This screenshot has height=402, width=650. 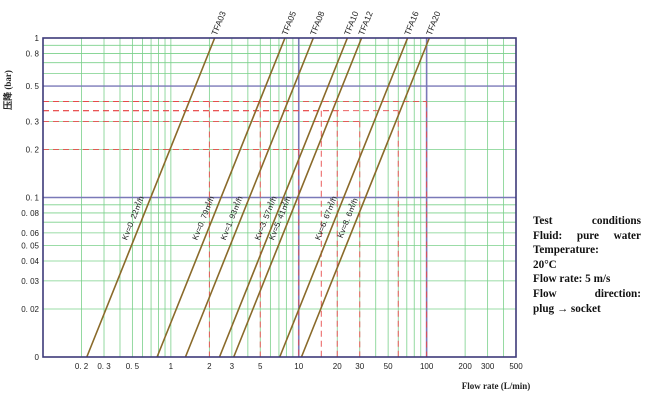 I want to click on x-tick-label: 2, so click(x=209, y=366).